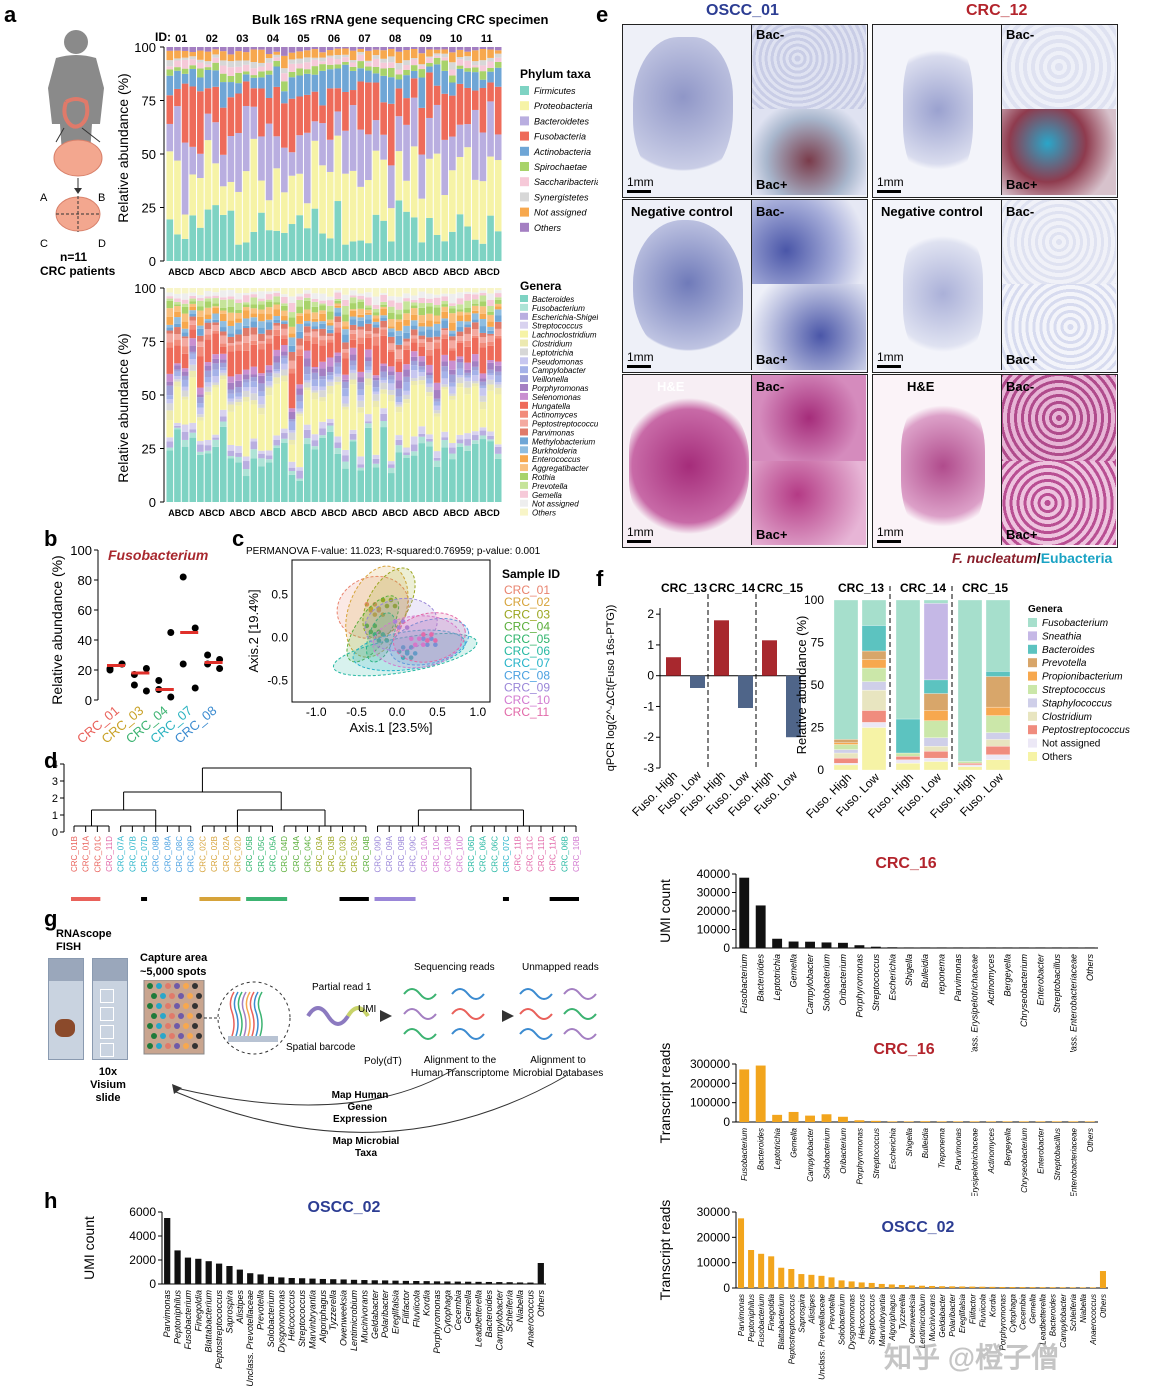  Describe the element at coordinates (793, 706) in the screenshot. I see `f-bar` at that location.